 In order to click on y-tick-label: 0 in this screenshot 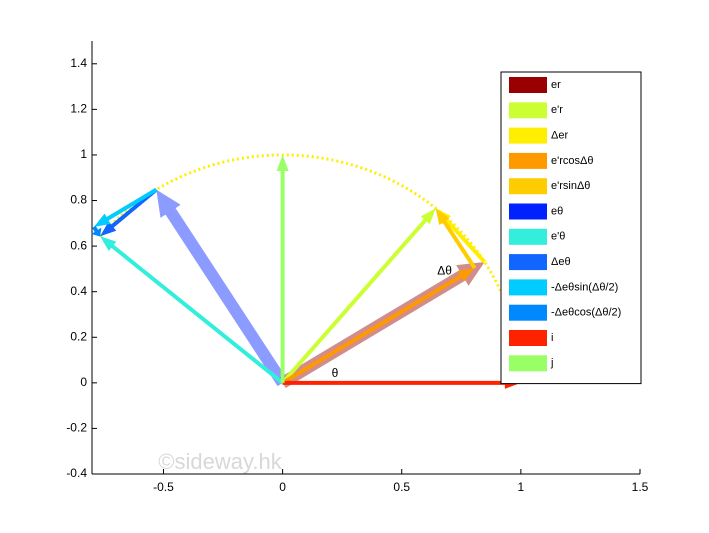, I will do `click(83, 382)`.